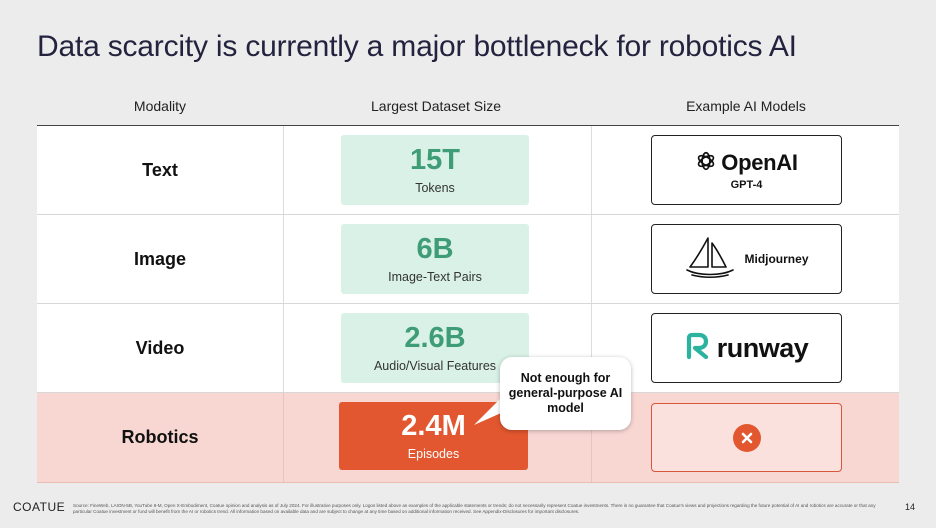 Image resolution: width=936 pixels, height=528 pixels. What do you see at coordinates (160, 258) in the screenshot?
I see `modality-label: Image` at bounding box center [160, 258].